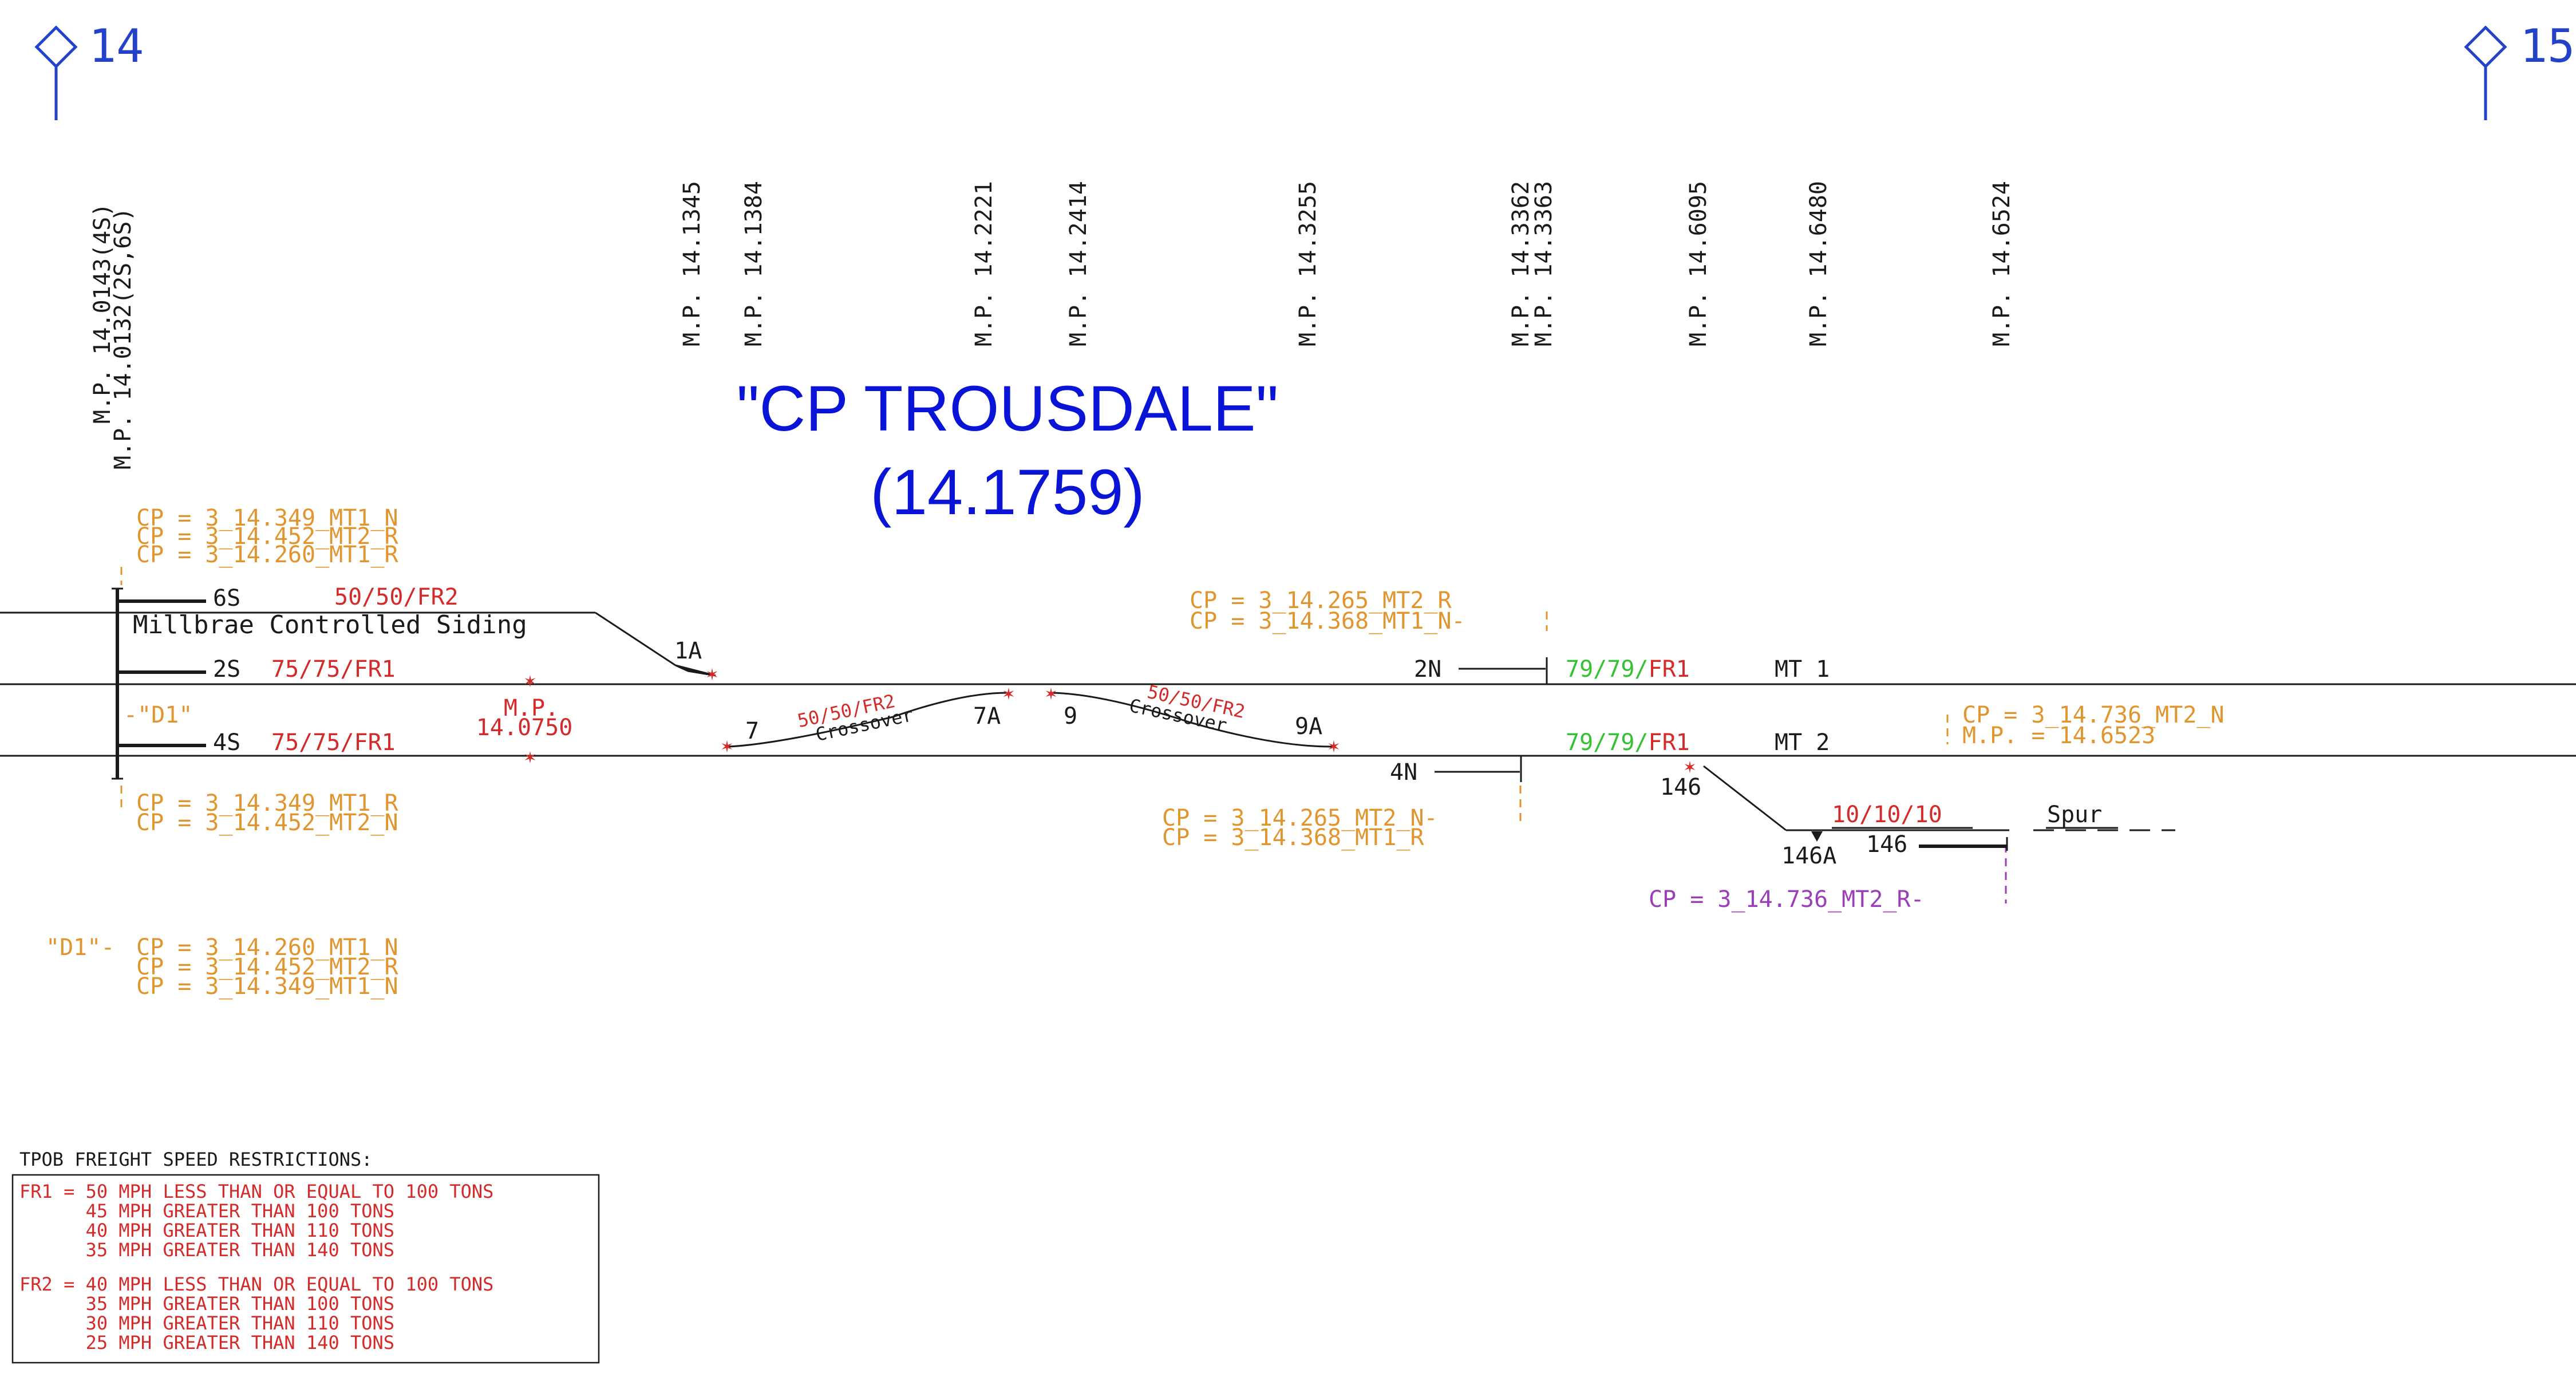  I want to click on cp-note: CP = 3_14.349_MT1_R, so click(267, 803).